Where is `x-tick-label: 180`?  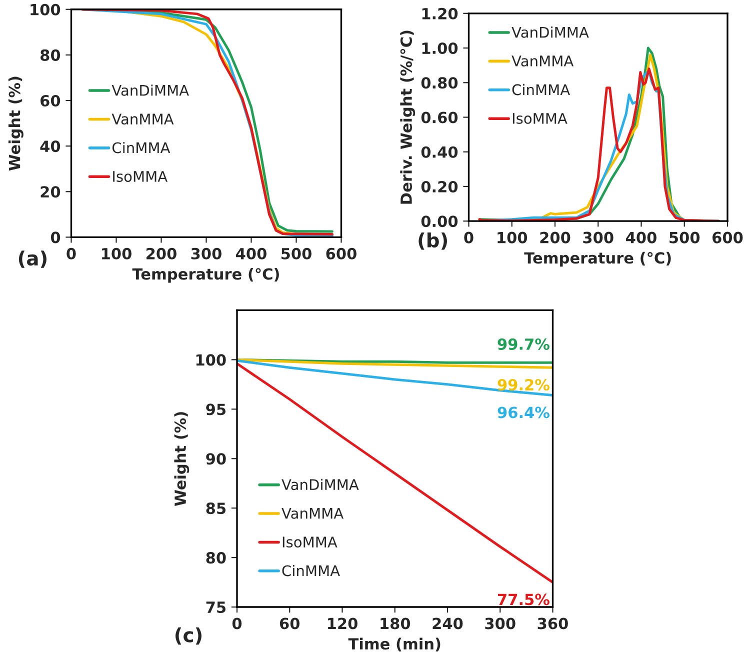 x-tick-label: 180 is located at coordinates (395, 624).